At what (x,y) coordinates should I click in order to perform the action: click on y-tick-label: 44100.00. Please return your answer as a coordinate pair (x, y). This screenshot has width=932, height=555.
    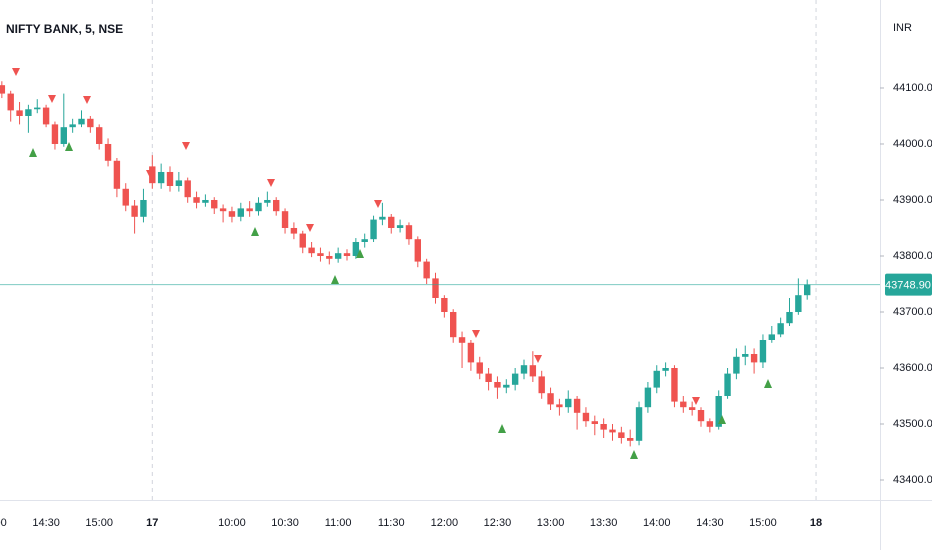
    Looking at the image, I should click on (912, 88).